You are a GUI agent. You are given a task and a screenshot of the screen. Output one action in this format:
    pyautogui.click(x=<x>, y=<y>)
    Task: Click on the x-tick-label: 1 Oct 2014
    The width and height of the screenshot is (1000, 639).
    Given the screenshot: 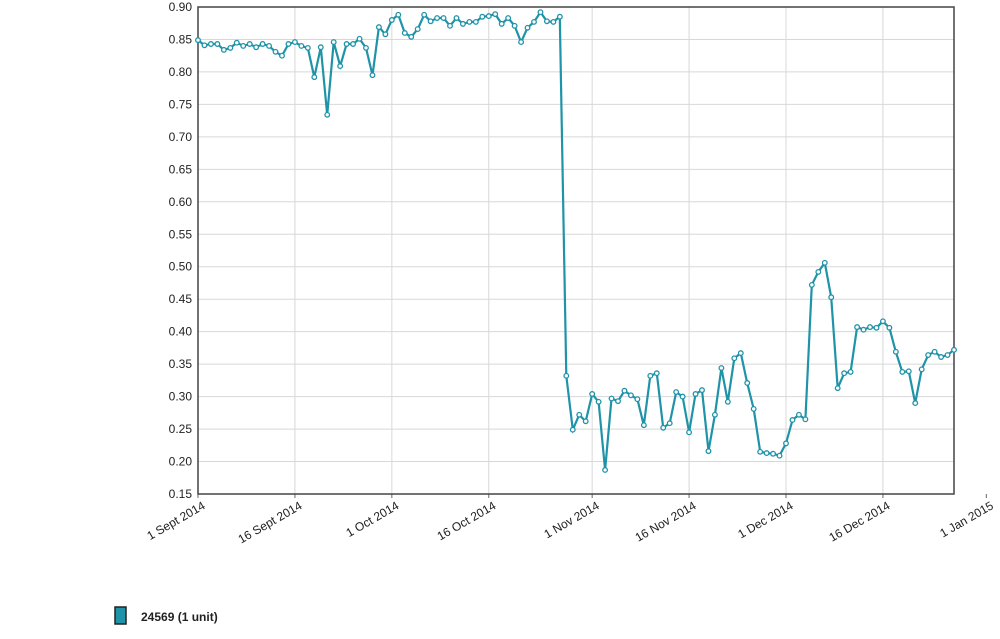 What is the action you would take?
    pyautogui.click(x=372, y=519)
    